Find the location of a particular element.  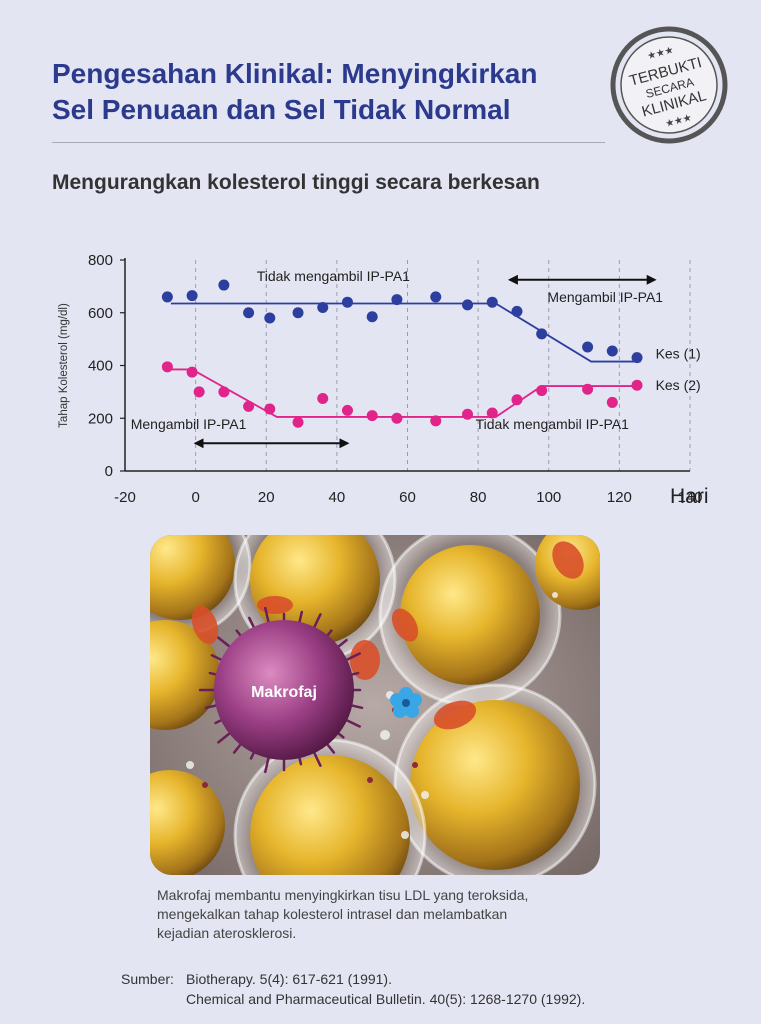

y-tick-label: 800 is located at coordinates (100, 260).